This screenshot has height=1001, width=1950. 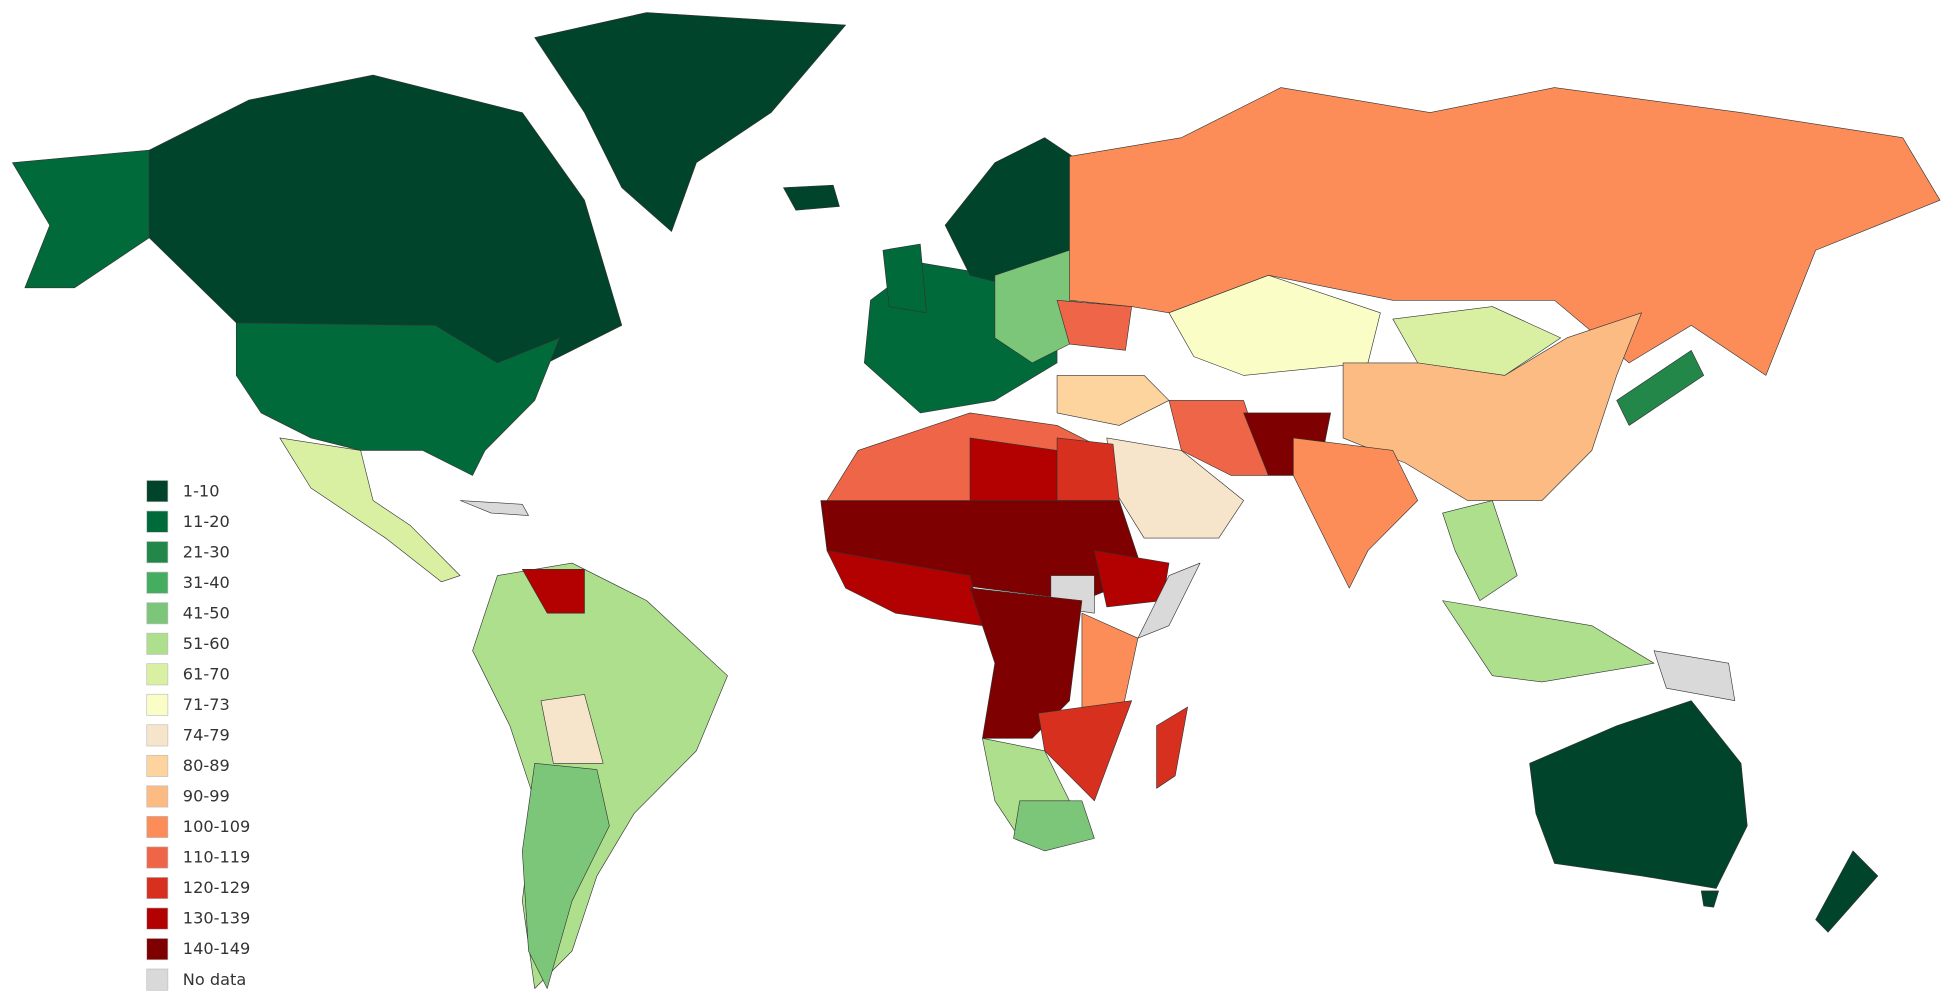 I want to click on legend-label: 61-70, so click(x=206, y=673).